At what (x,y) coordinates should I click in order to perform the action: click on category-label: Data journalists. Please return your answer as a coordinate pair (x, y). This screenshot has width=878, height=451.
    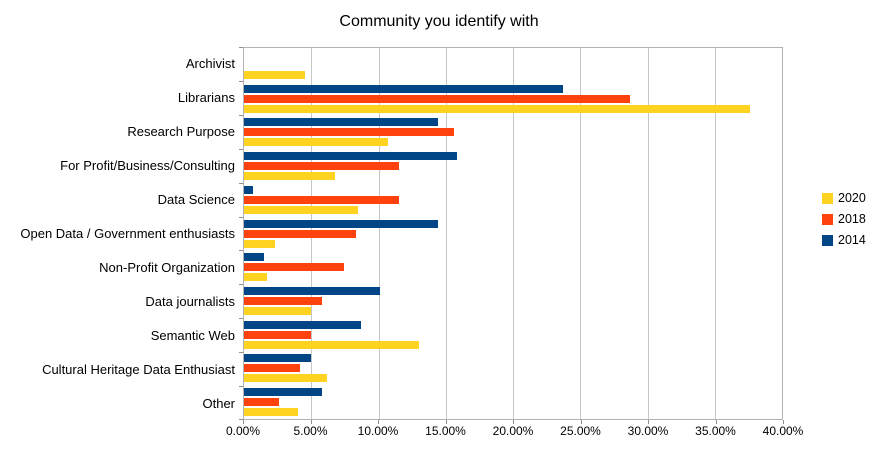
    Looking at the image, I should click on (190, 301).